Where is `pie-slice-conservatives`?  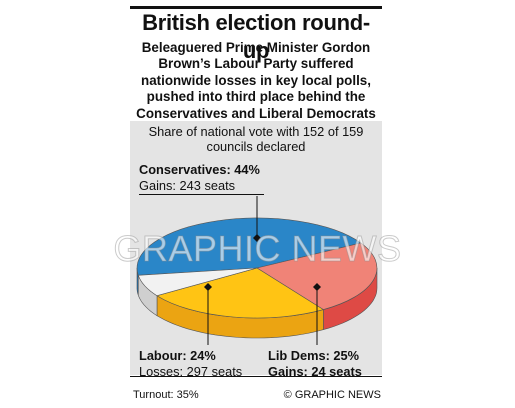 pie-slice-conservatives is located at coordinates (249, 246).